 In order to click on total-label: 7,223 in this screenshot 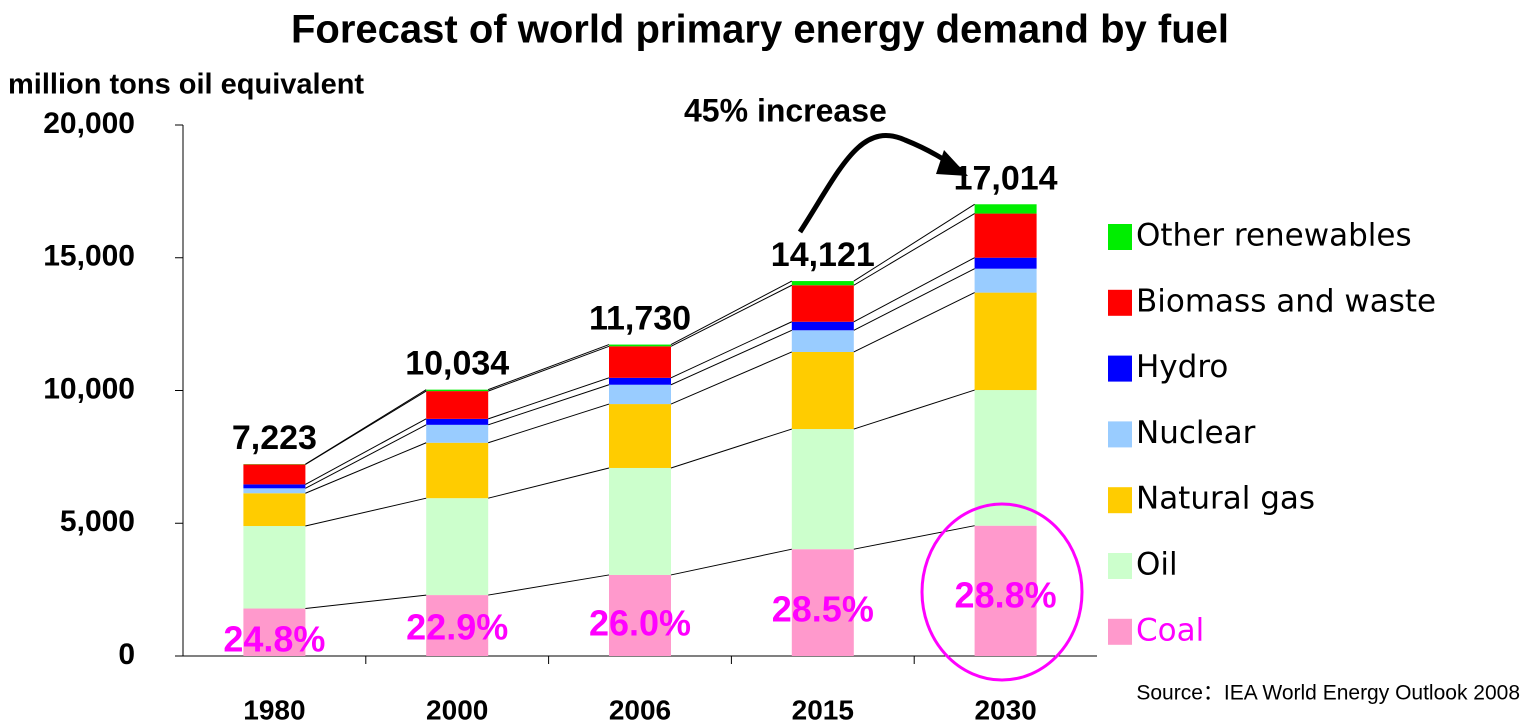, I will do `click(274, 438)`.